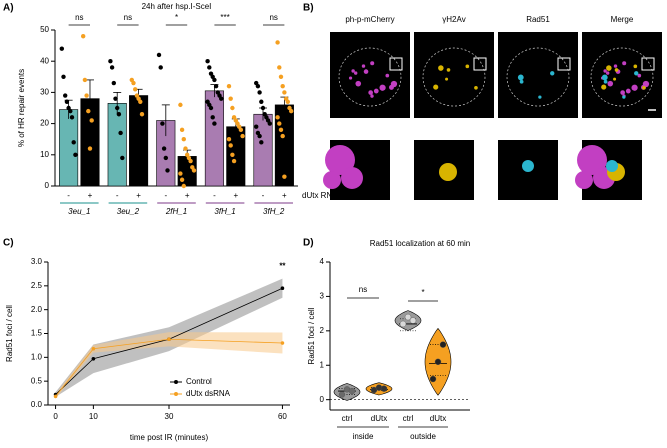  Describe the element at coordinates (274, 211) in the screenshot. I see `category-label: 3fH_2` at that location.